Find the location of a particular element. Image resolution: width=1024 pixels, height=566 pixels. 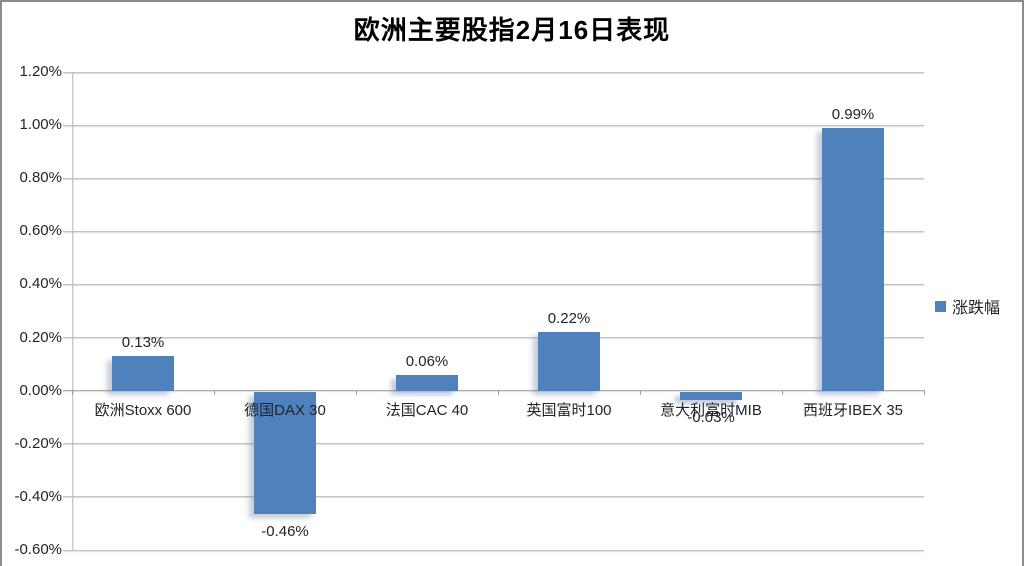

bar-value-label: -0.46% is located at coordinates (285, 531).